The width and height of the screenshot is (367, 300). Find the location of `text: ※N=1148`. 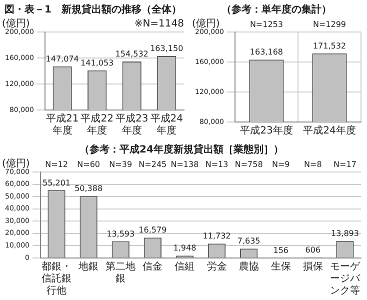

text: ※N=1148 is located at coordinates (159, 24).